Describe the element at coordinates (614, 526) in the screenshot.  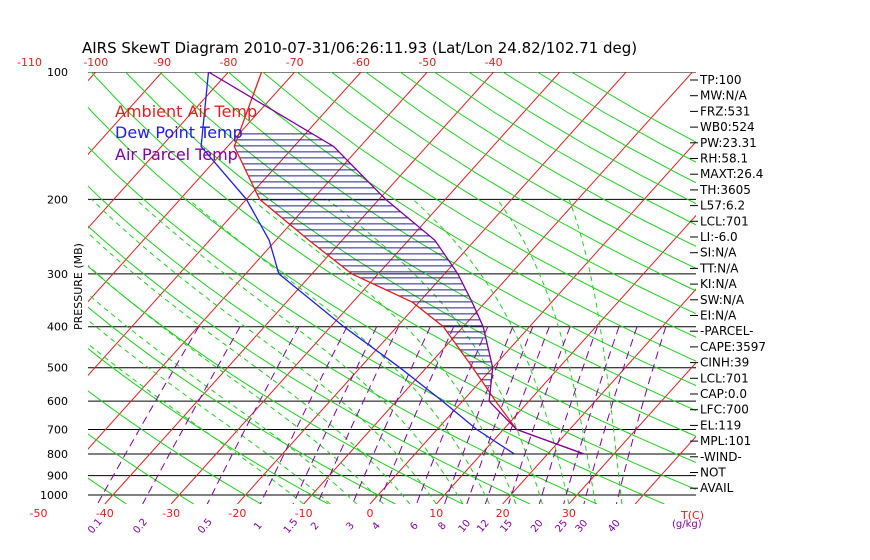
I see `mixing-ratio-tick-label: 40` at that location.